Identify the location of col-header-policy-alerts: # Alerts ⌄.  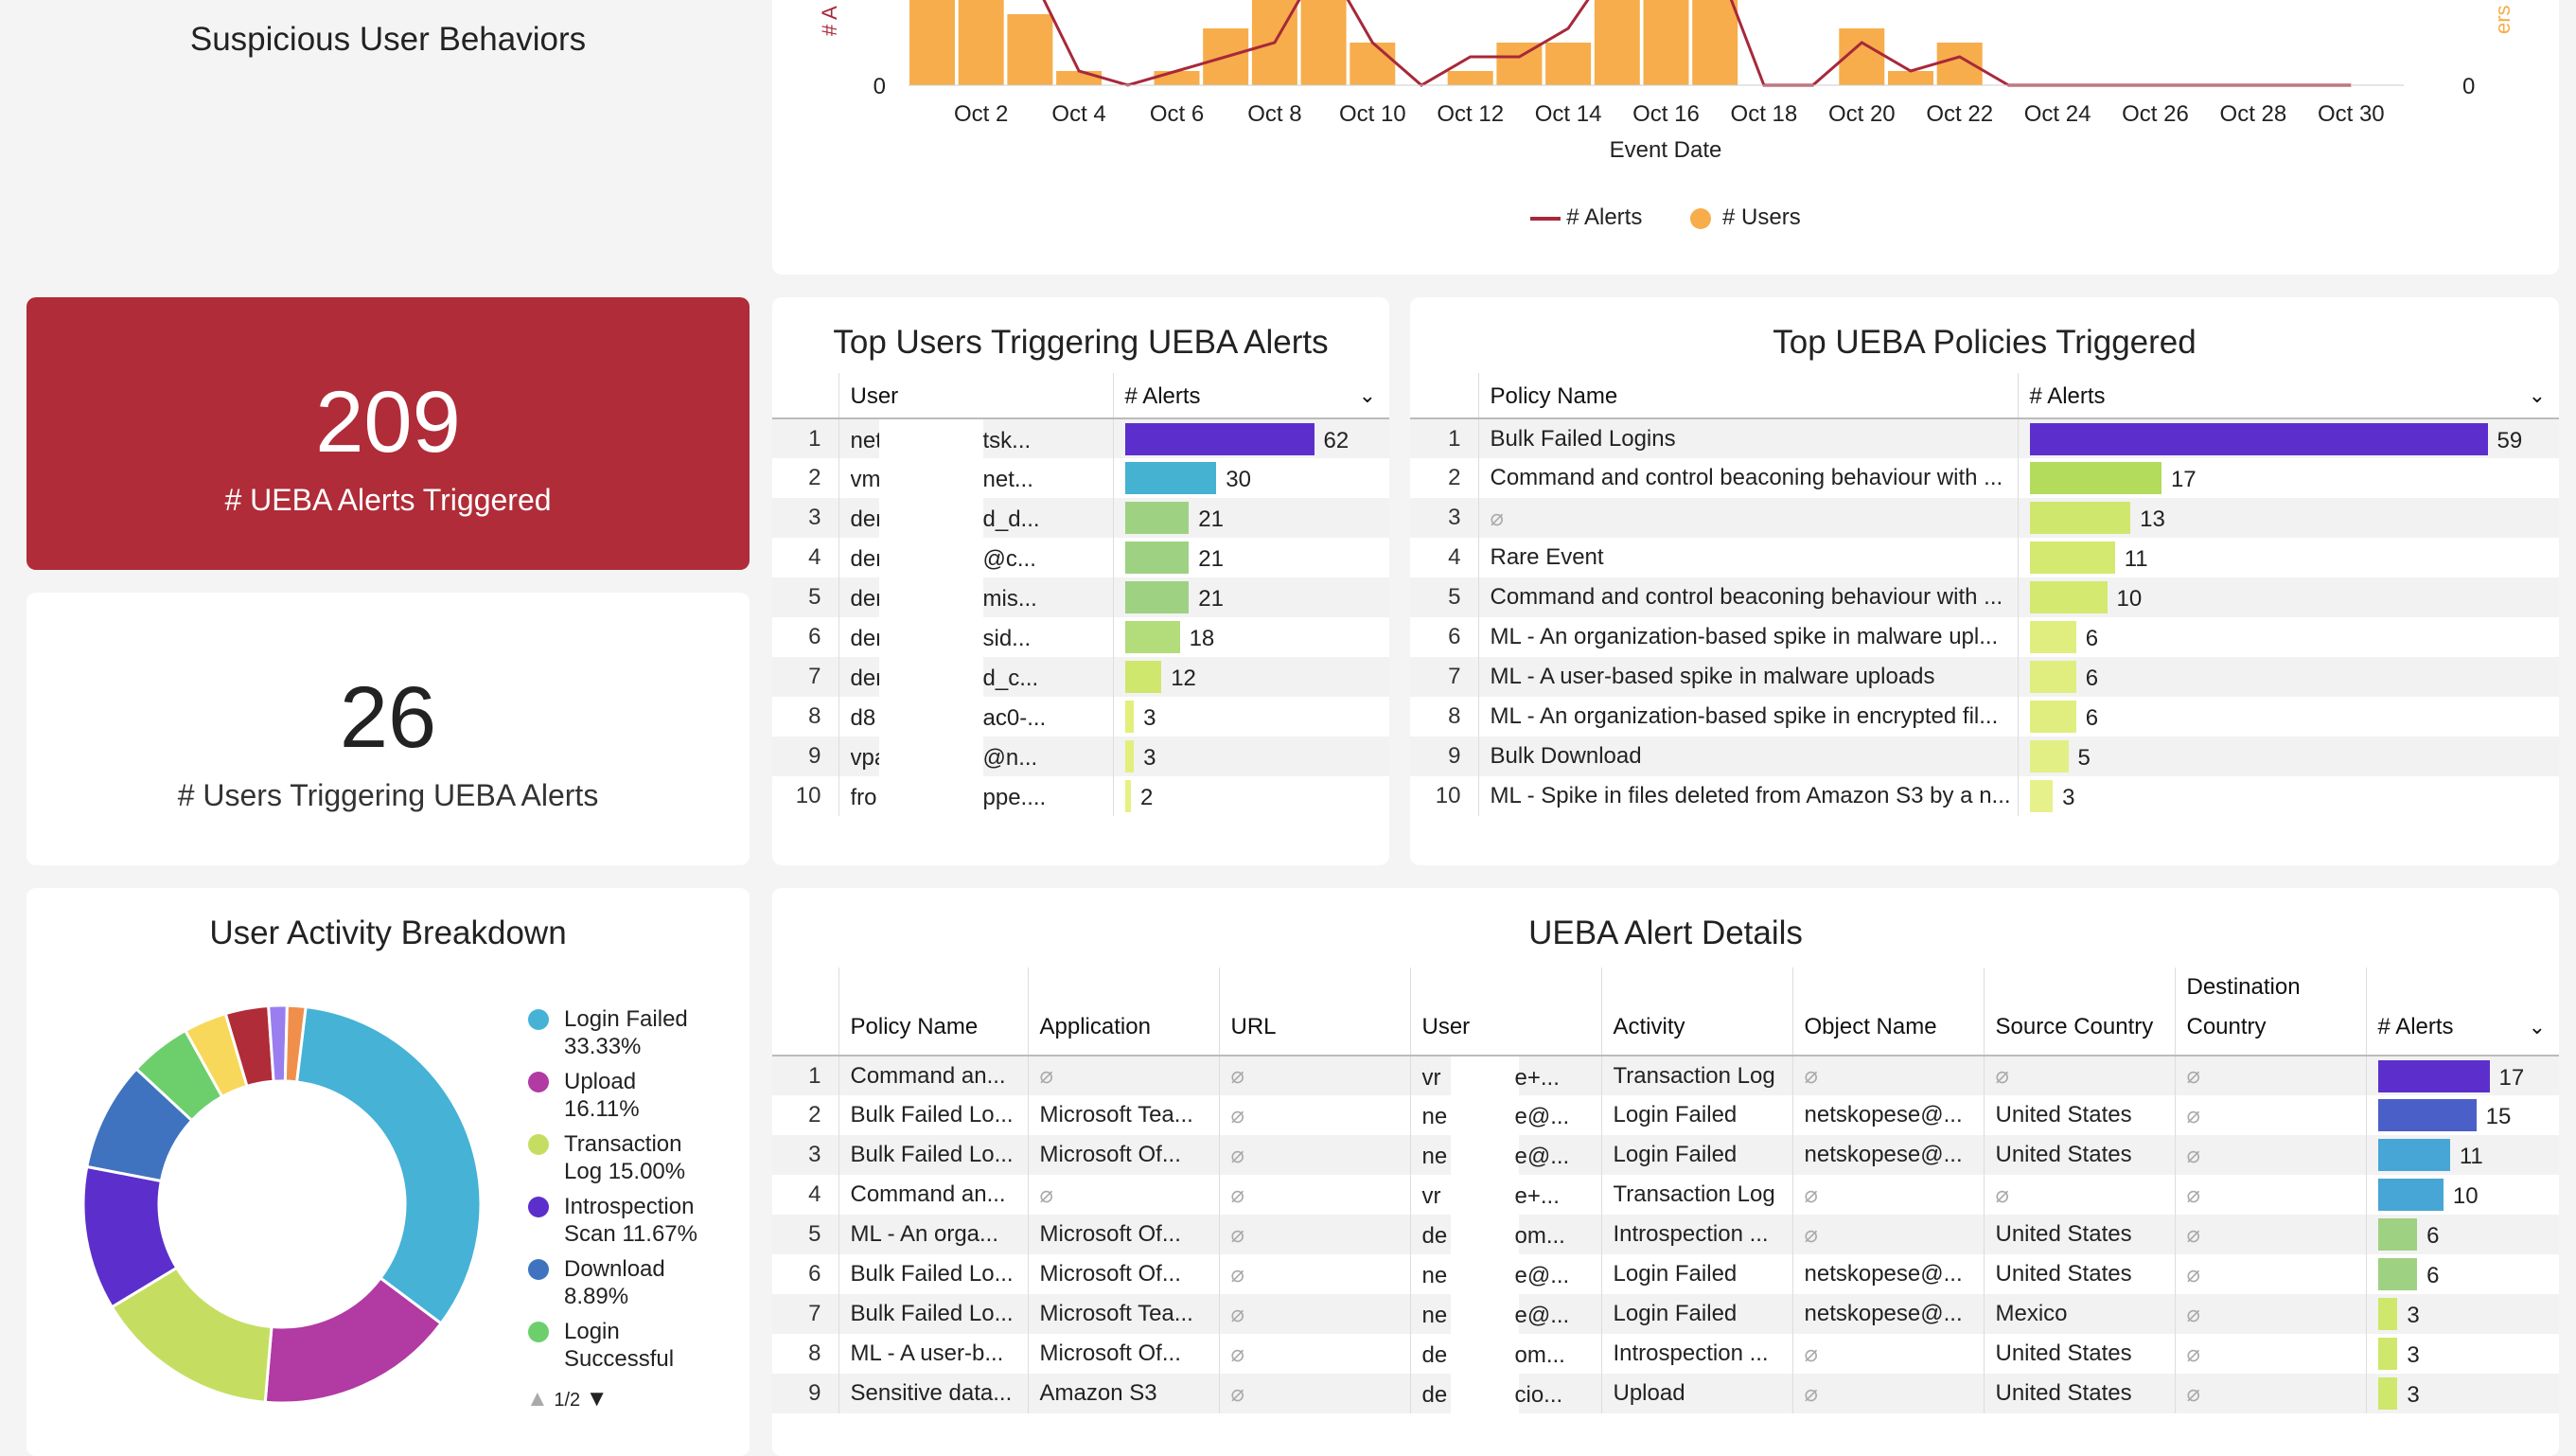
(2288, 396).